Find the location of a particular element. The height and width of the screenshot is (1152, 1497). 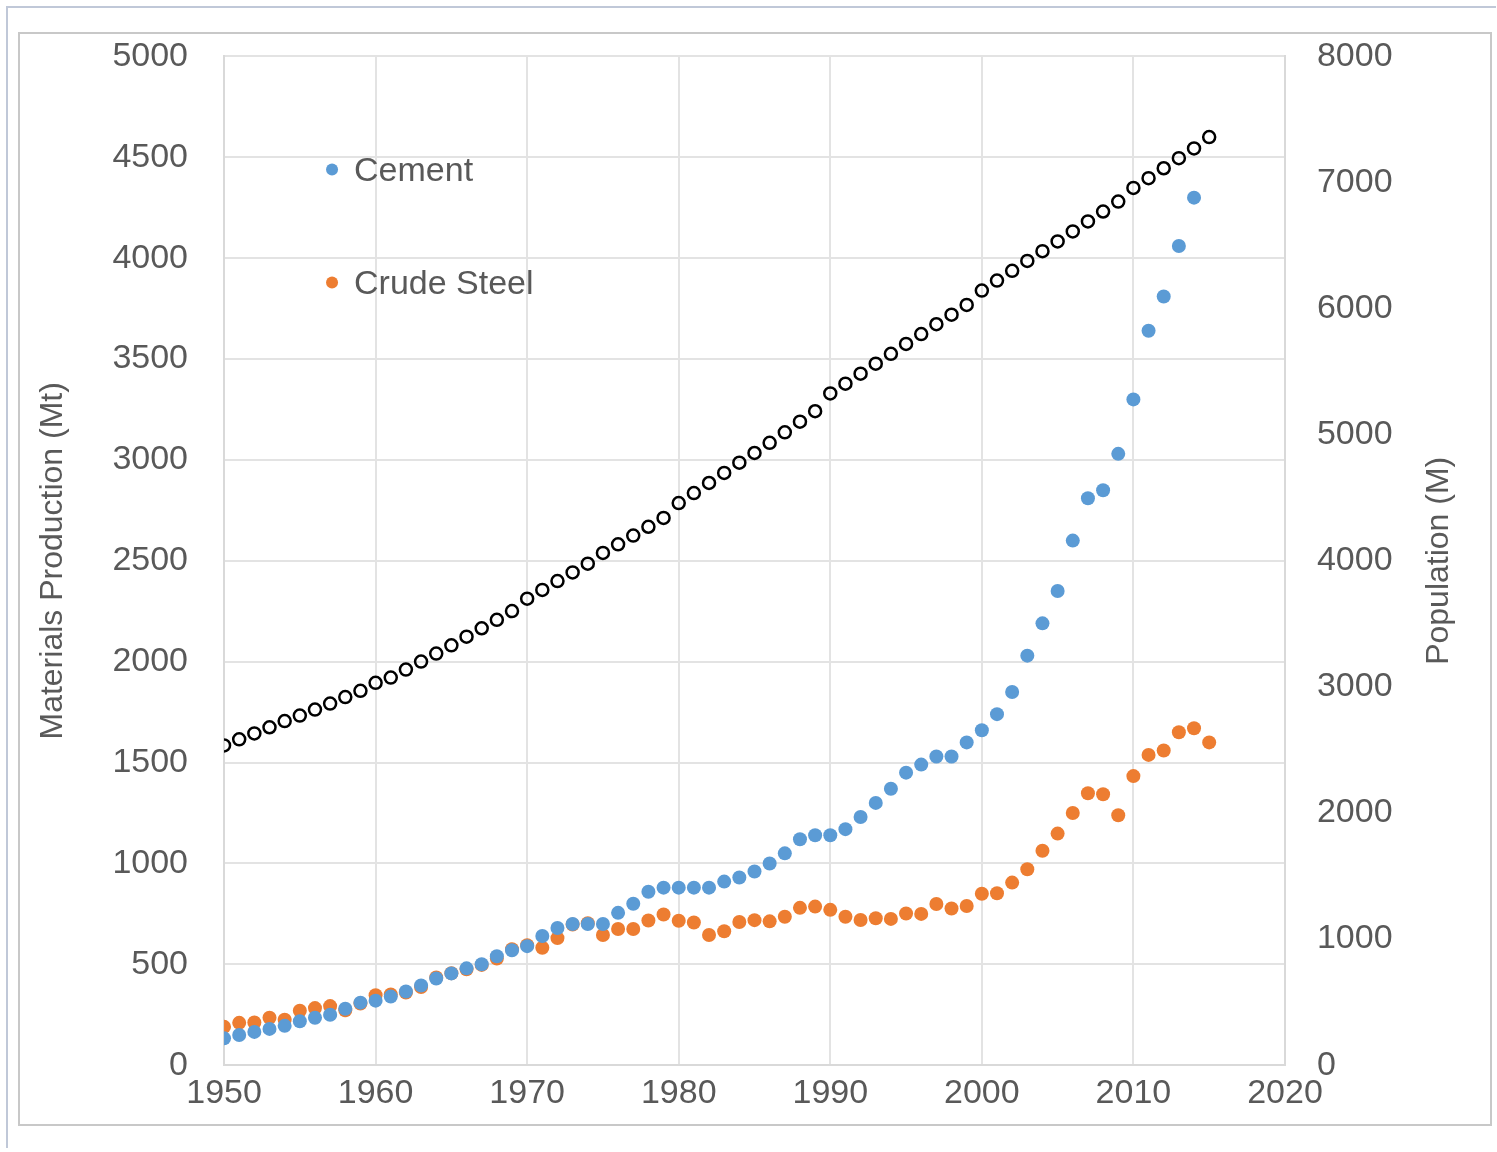

y-tick-label: 3500 is located at coordinates (150, 356).